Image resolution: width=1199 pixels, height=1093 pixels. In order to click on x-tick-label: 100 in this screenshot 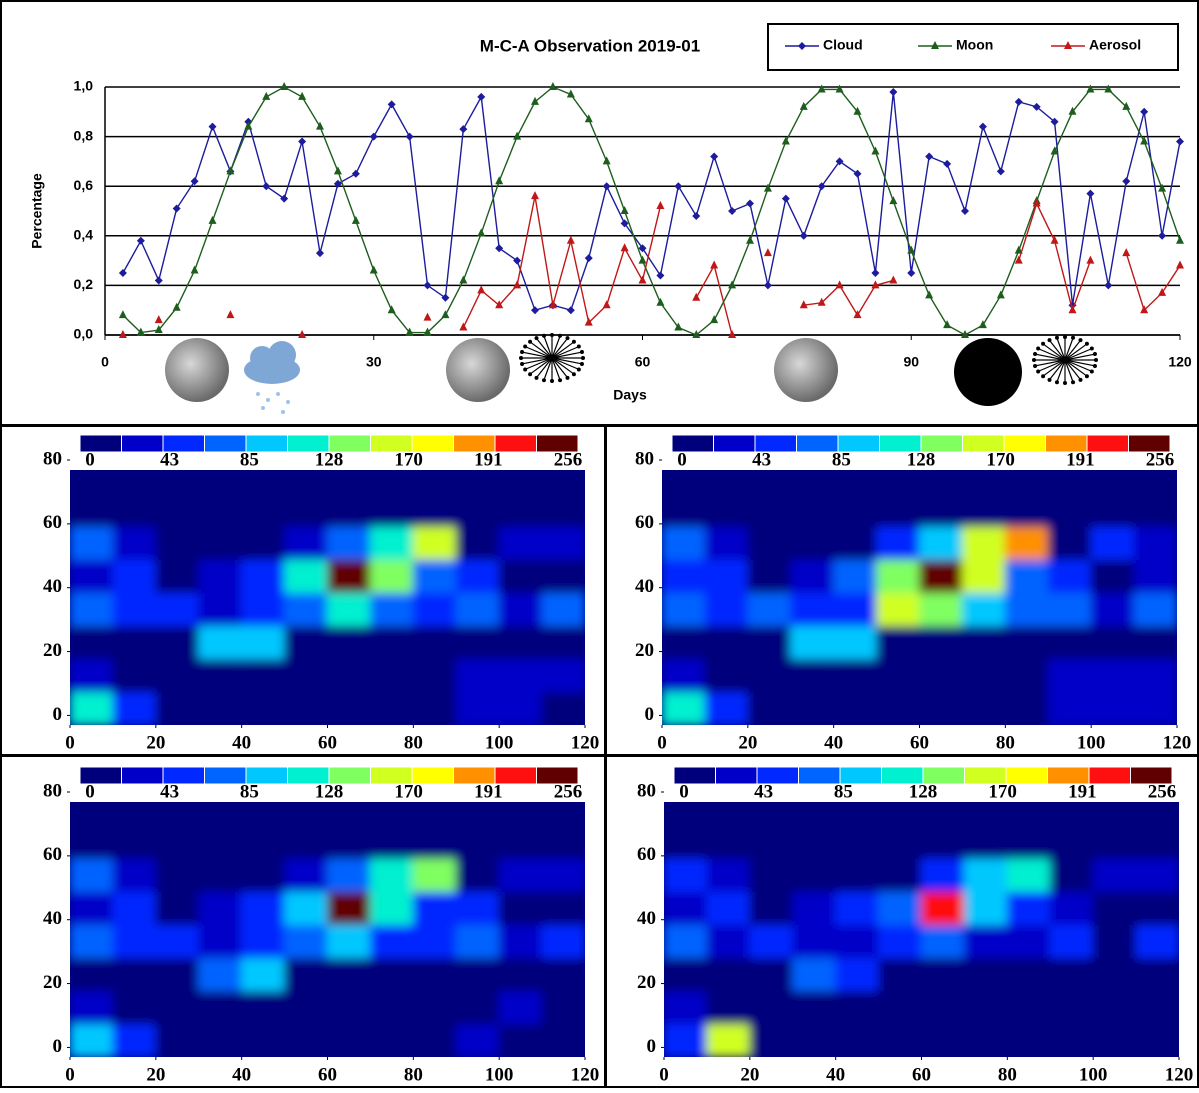, I will do `click(499, 1074)`.